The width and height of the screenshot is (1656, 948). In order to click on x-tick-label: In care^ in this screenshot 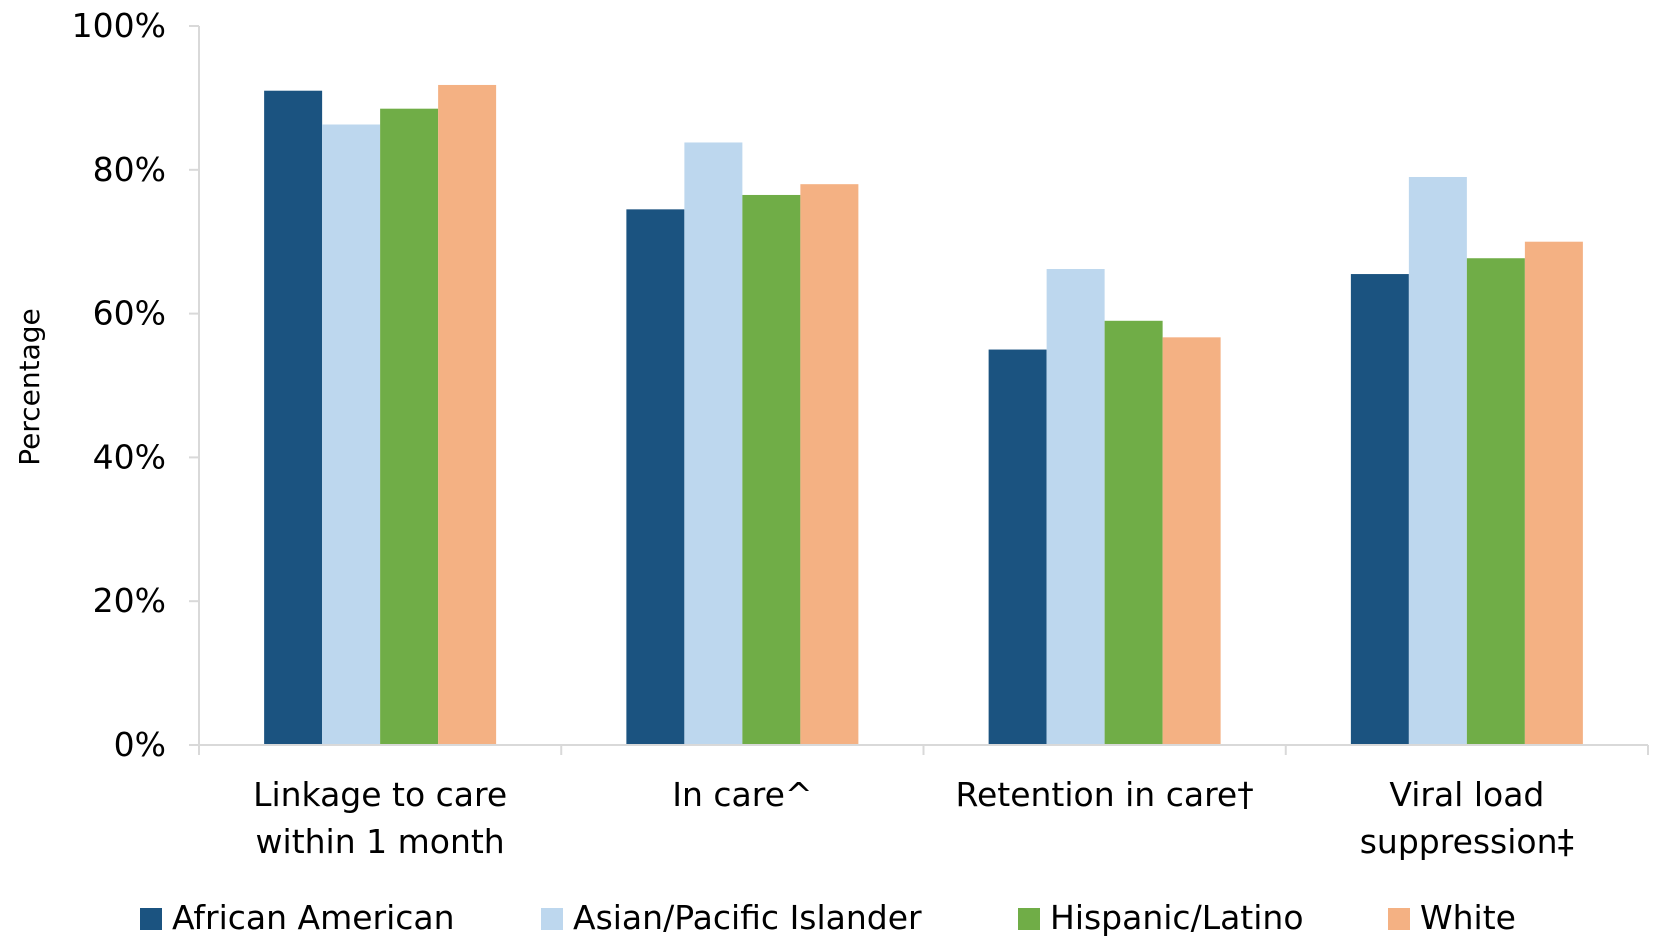, I will do `click(742, 794)`.